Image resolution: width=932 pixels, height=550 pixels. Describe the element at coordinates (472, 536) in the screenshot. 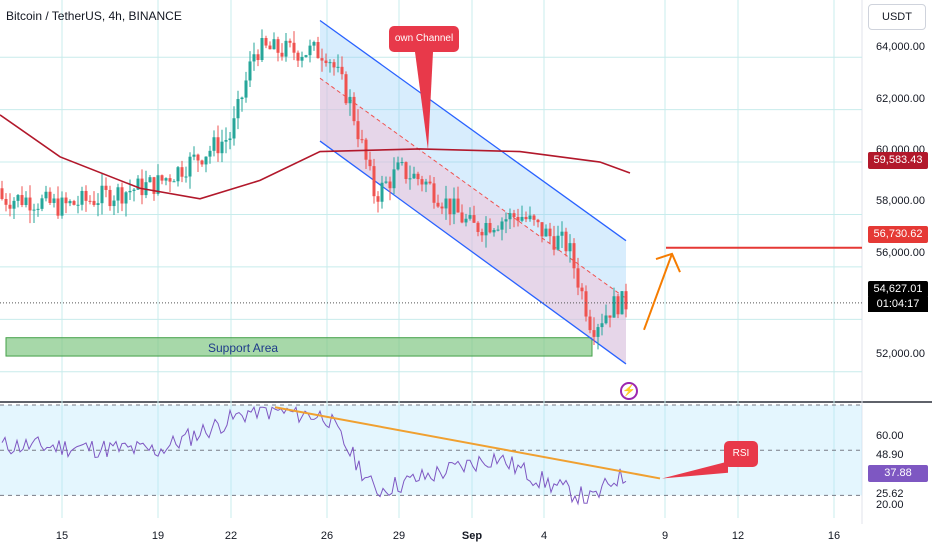

I see `time-tick: Sep` at that location.